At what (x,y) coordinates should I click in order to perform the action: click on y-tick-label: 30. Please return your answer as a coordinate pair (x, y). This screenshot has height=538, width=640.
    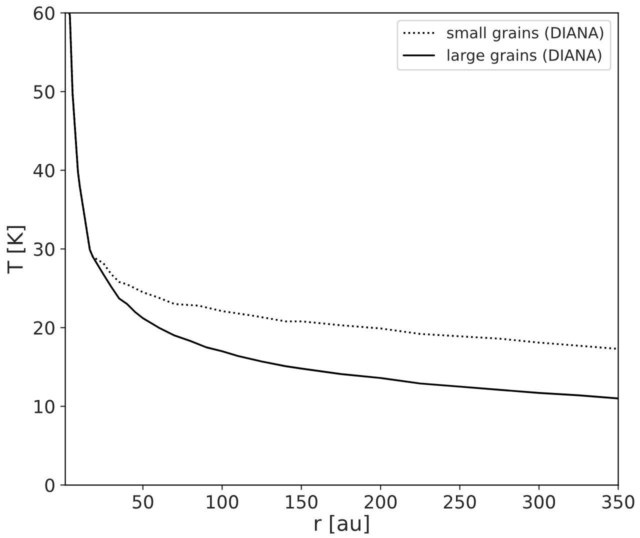
    Looking at the image, I should click on (44, 249).